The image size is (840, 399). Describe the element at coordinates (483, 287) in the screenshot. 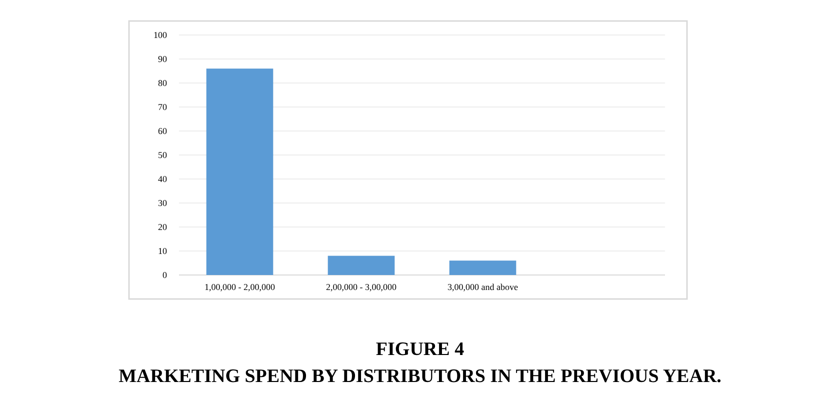

I see `x-tick-label: 3,00,000 and above` at that location.